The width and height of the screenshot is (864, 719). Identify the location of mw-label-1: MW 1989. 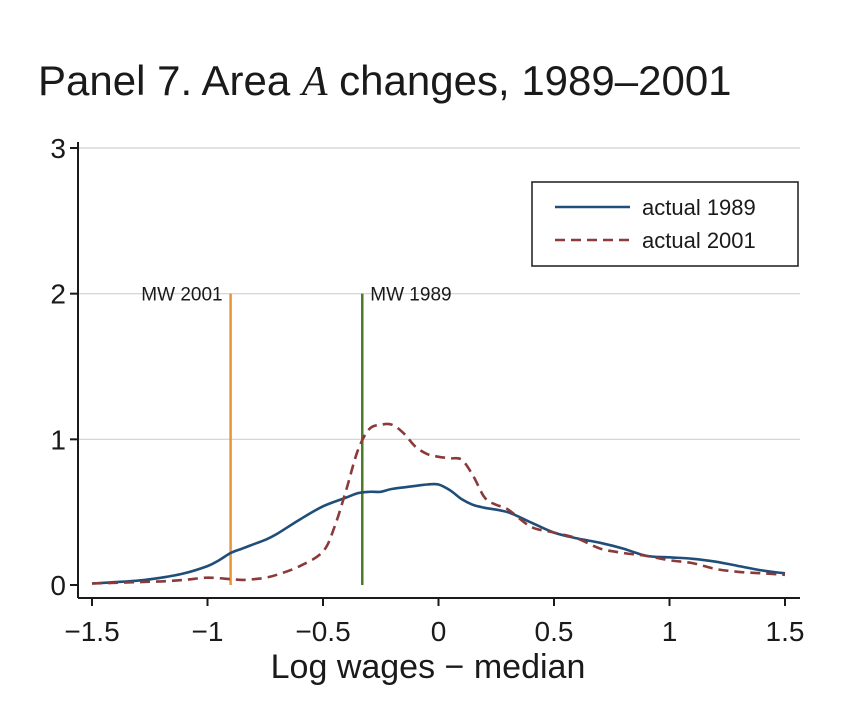
(410, 295).